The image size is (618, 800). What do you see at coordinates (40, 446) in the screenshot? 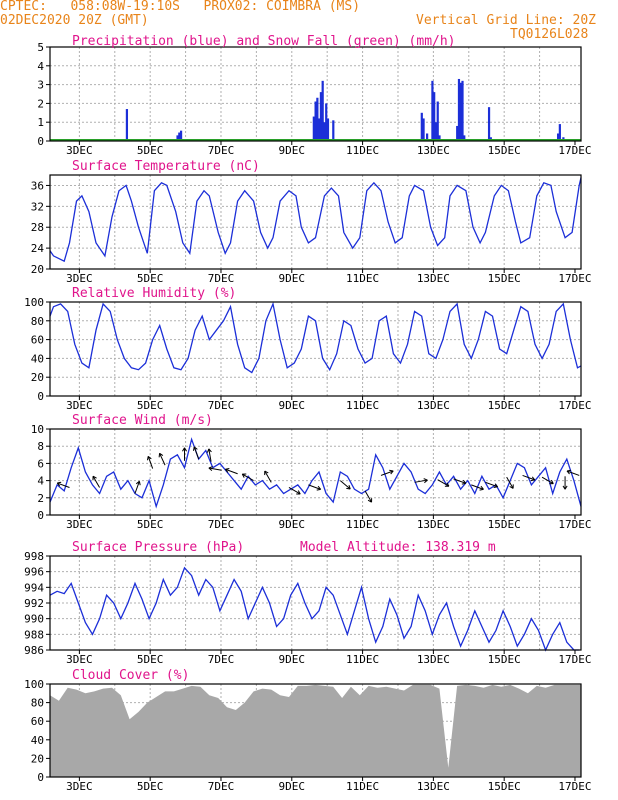
I see `y-tick-label: 8` at bounding box center [40, 446].